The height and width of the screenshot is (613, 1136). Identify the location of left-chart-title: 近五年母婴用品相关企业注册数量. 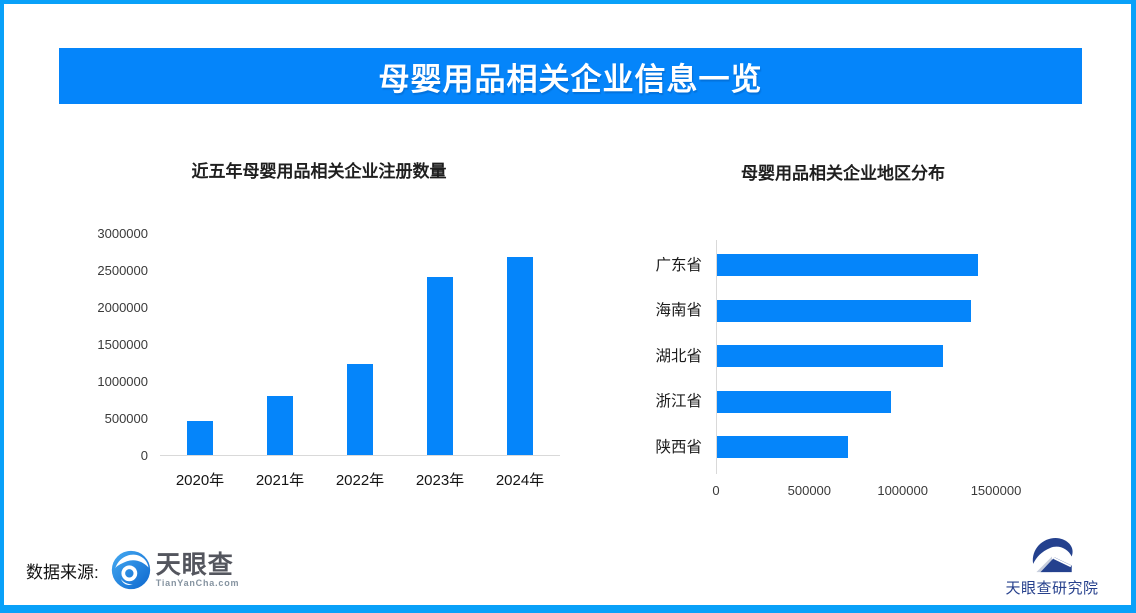
(319, 171).